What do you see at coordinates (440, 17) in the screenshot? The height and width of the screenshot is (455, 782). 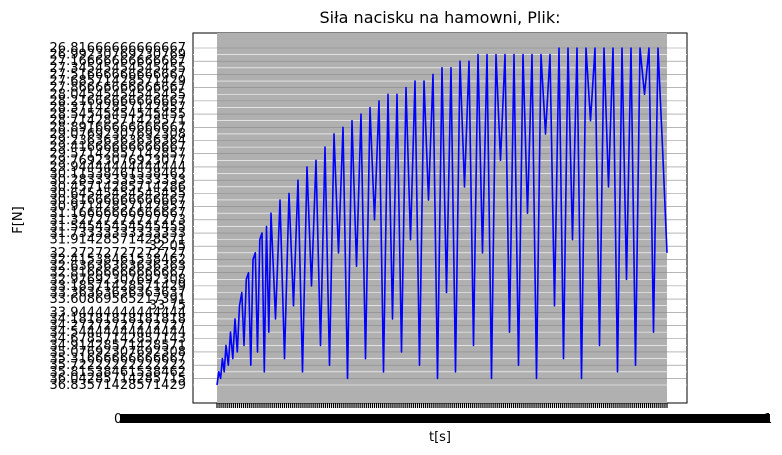 I see `chart-title: Siła nacisku na hamowni, Plik:` at bounding box center [440, 17].